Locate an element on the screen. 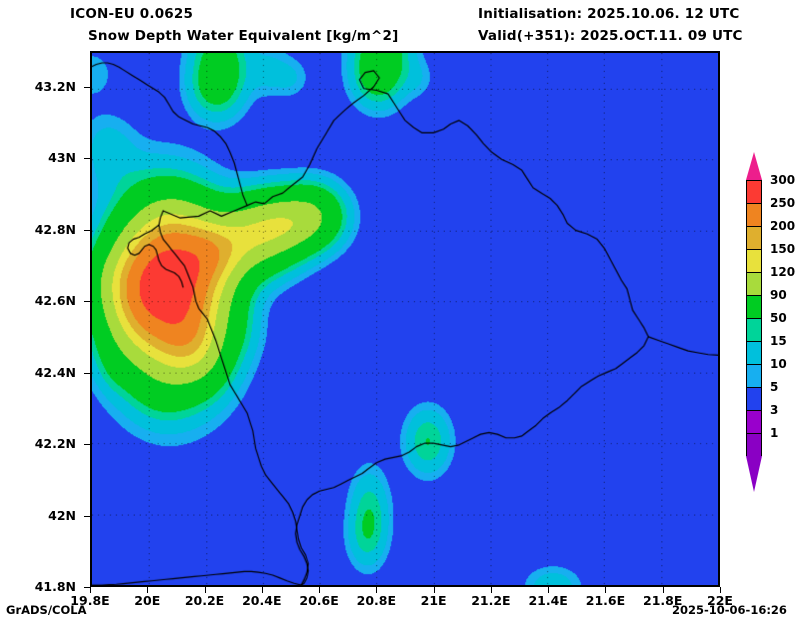 This screenshot has width=800, height=618. colorbar-tick-label: 120 is located at coordinates (783, 272).